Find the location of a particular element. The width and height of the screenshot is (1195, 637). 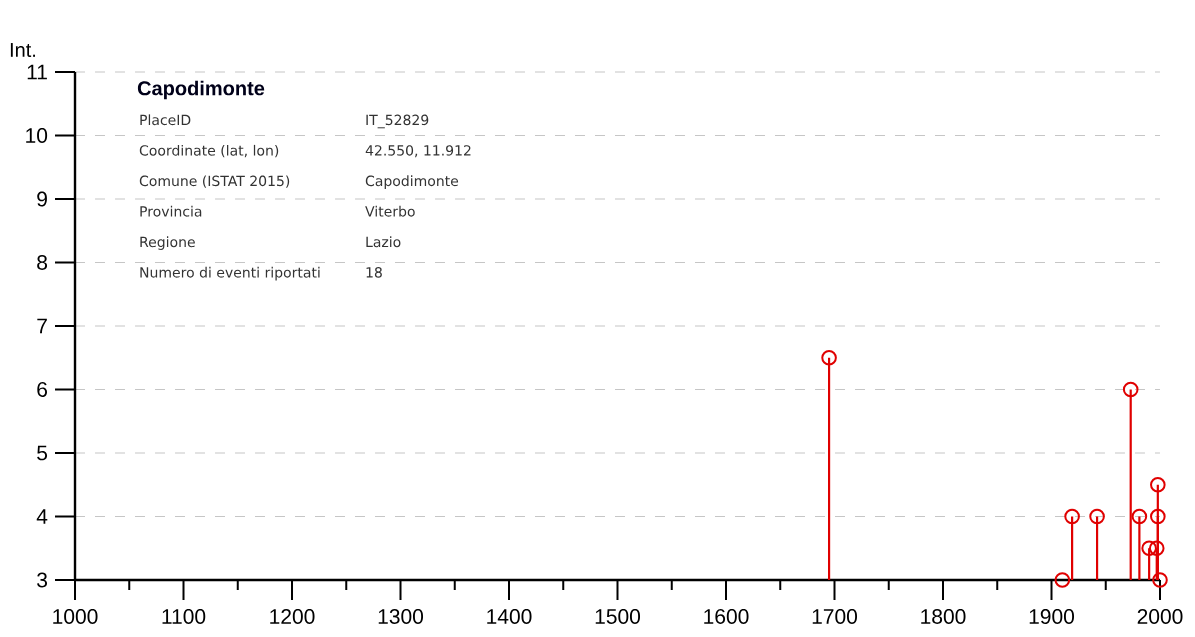

y-tick-label: 3 is located at coordinates (42, 580).